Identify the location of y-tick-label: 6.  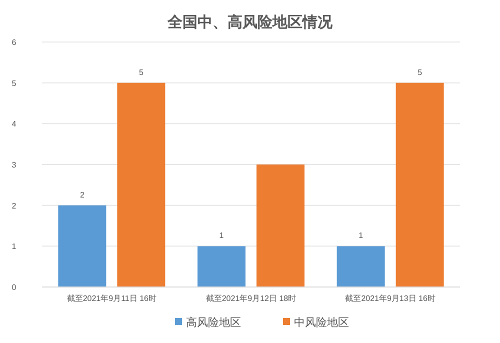
(14, 42).